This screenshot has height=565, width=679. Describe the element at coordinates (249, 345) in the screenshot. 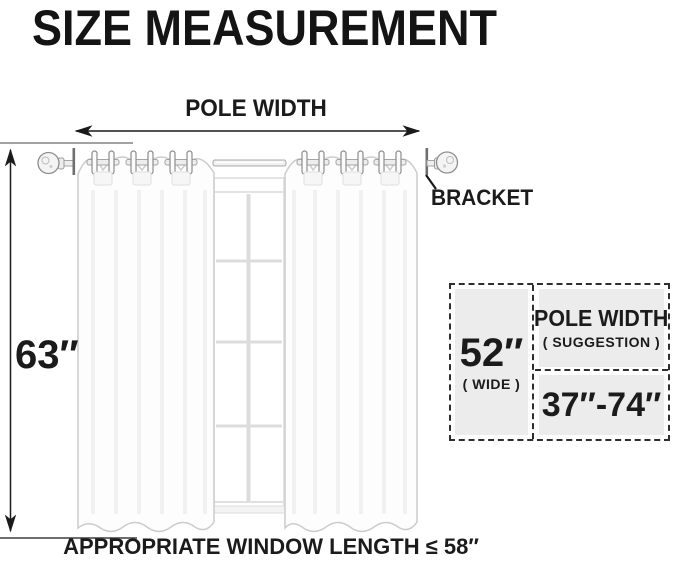

I see `window` at that location.